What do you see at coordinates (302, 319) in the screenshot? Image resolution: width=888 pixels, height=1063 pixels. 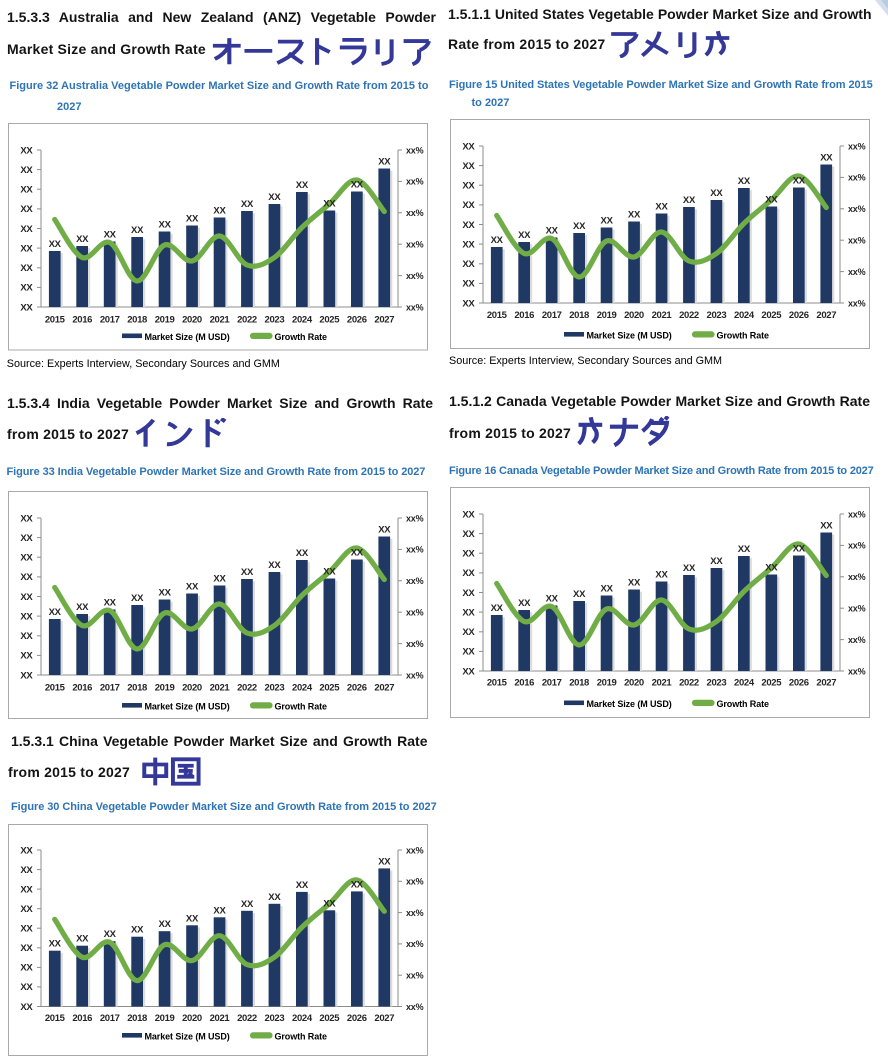 I see `svg-text: 2024` at bounding box center [302, 319].